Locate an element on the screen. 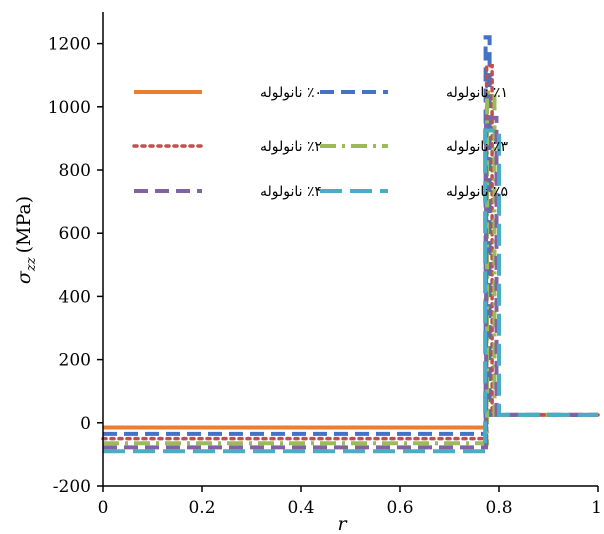  y-tick-label: 600 is located at coordinates (75, 234).